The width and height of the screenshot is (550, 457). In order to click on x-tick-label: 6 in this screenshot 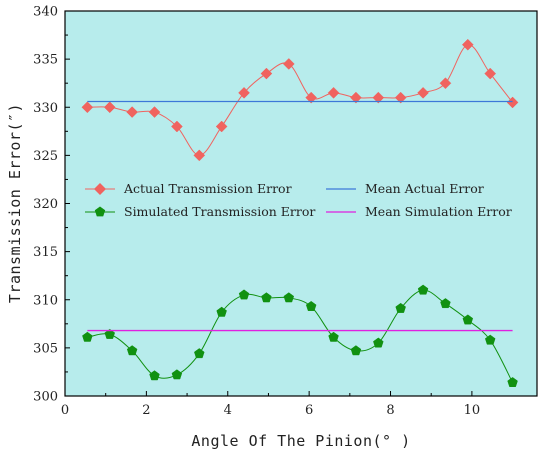, I will do `click(309, 410)`.